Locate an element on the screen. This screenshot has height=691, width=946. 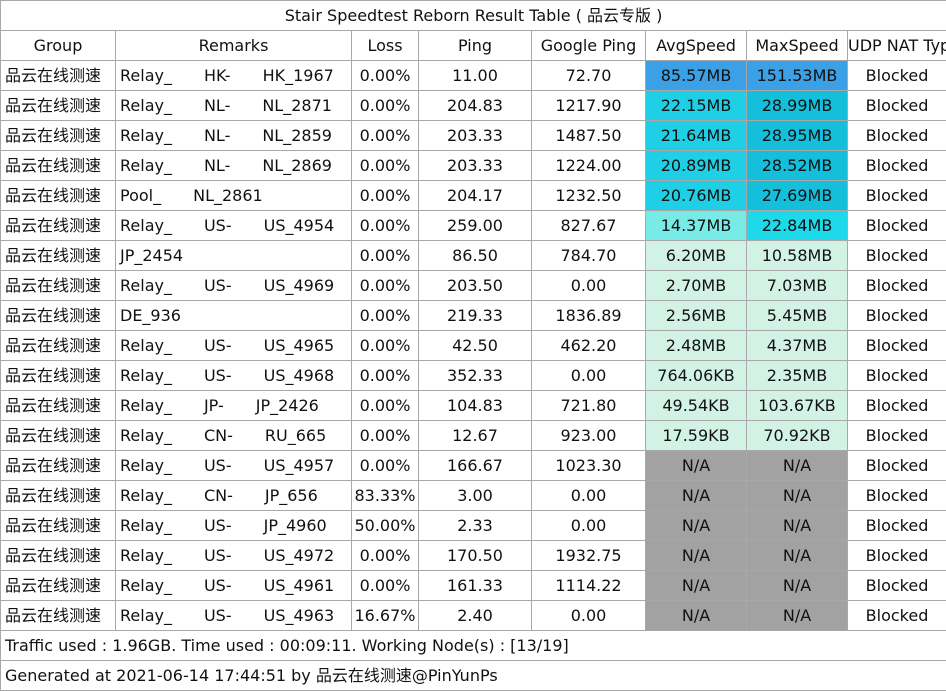
max-speed-cell: 7.03MB is located at coordinates (797, 286).